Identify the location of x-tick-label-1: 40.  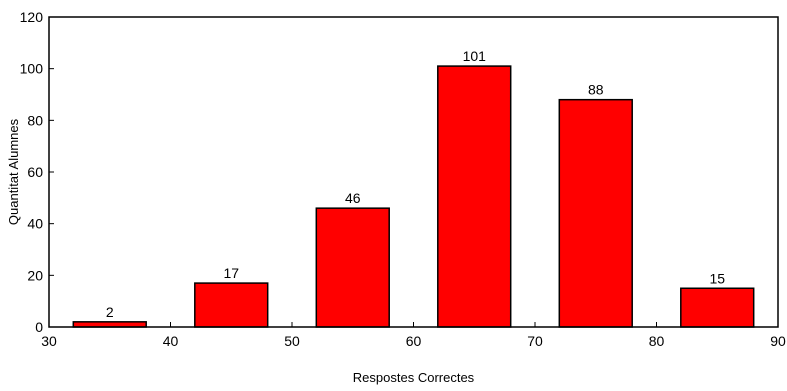
(171, 341).